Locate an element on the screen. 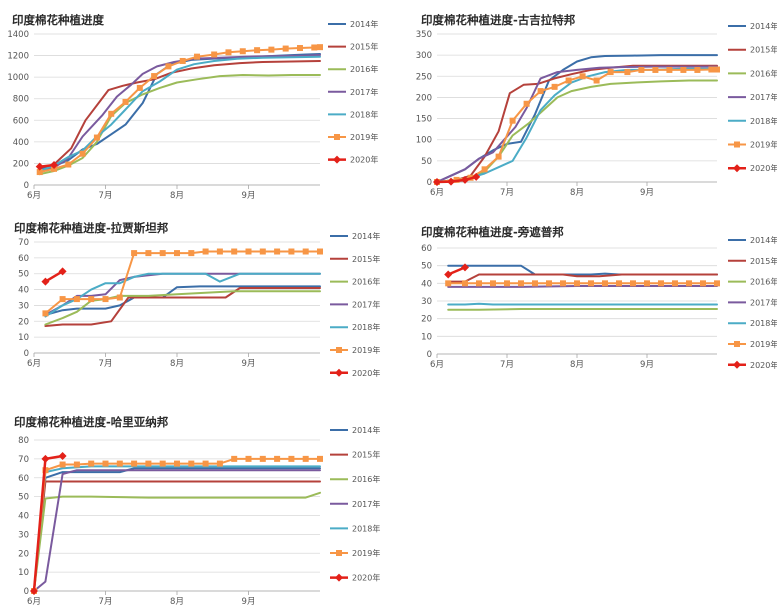  legend-label: 2014年 is located at coordinates (366, 430).